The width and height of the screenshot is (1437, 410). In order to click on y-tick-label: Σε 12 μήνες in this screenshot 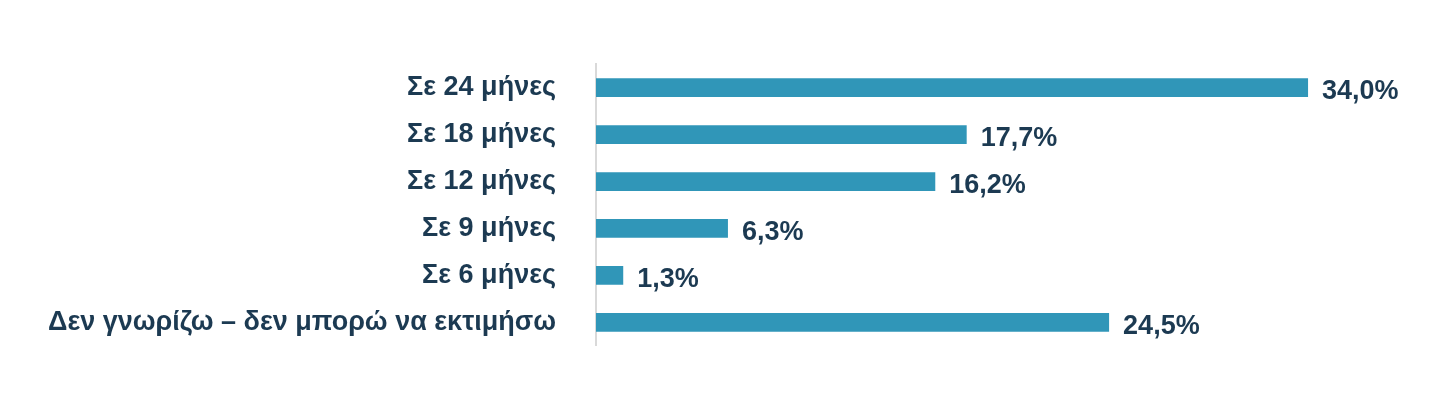, I will do `click(481, 179)`.